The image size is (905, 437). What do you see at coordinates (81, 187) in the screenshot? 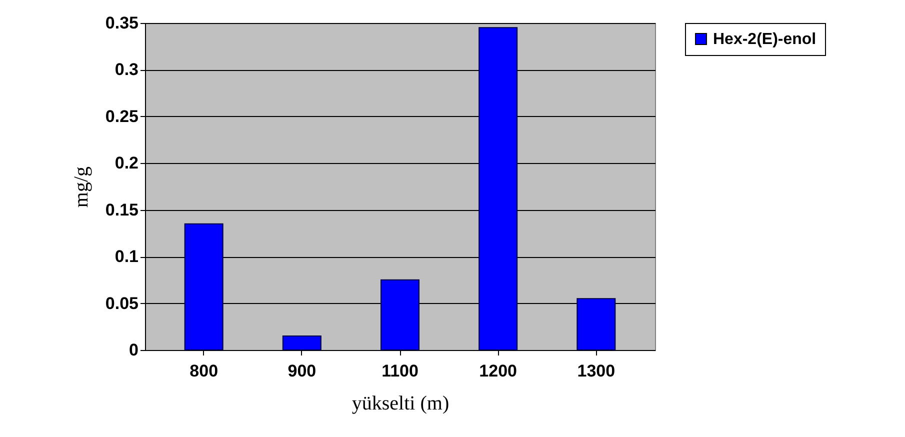
I see `y-axis-title: mg/g` at bounding box center [81, 187].